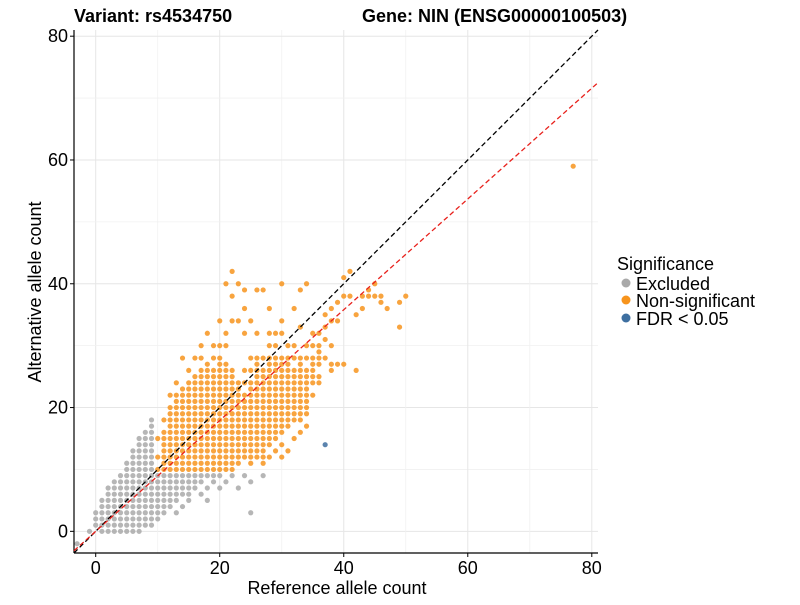  I want to click on legend-swatch-excluded, so click(626, 283).